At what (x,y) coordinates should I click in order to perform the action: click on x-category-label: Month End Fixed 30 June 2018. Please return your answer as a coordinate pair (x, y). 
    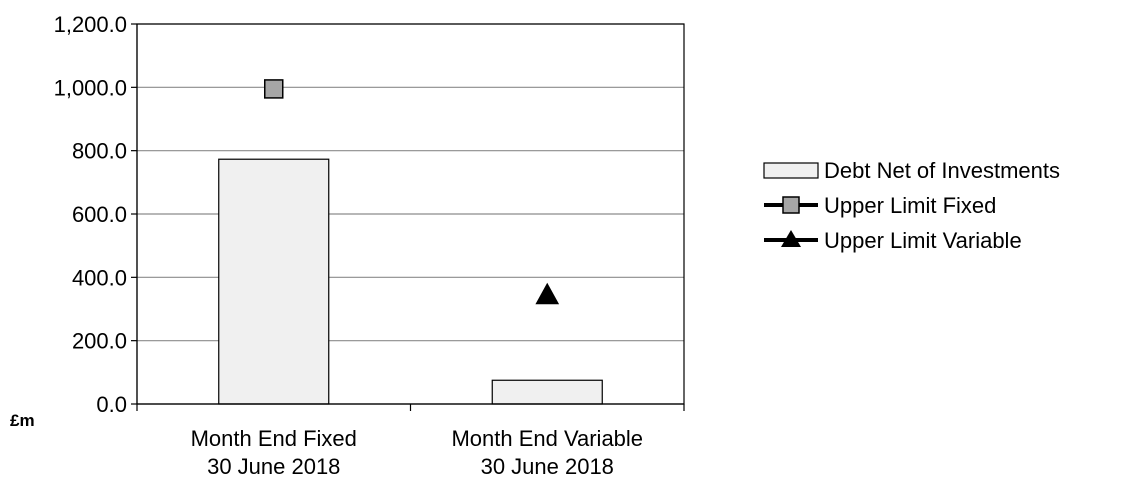
    Looking at the image, I should click on (274, 452).